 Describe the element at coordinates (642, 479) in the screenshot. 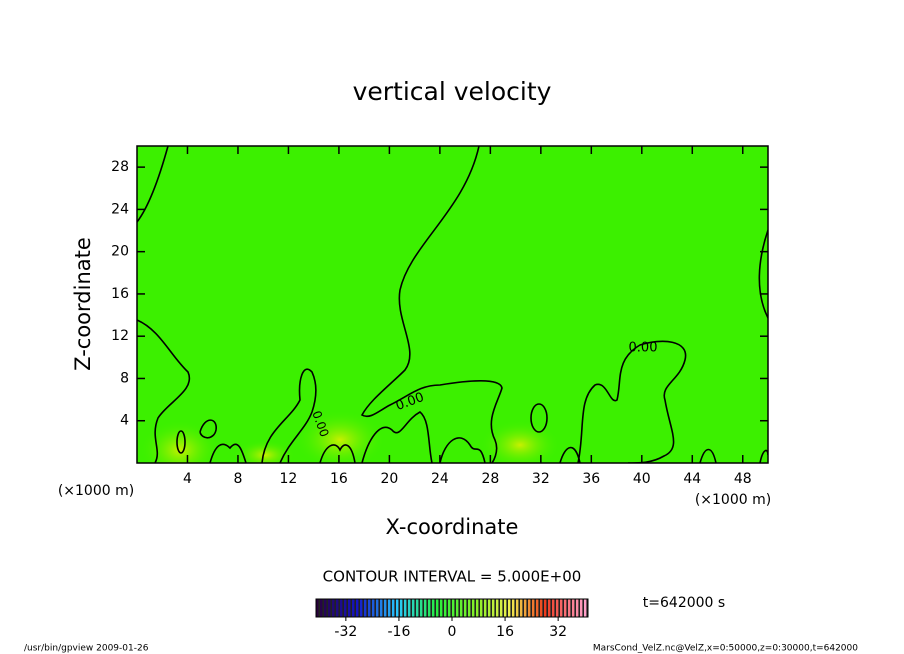

I see `x-tick-label: 40` at that location.